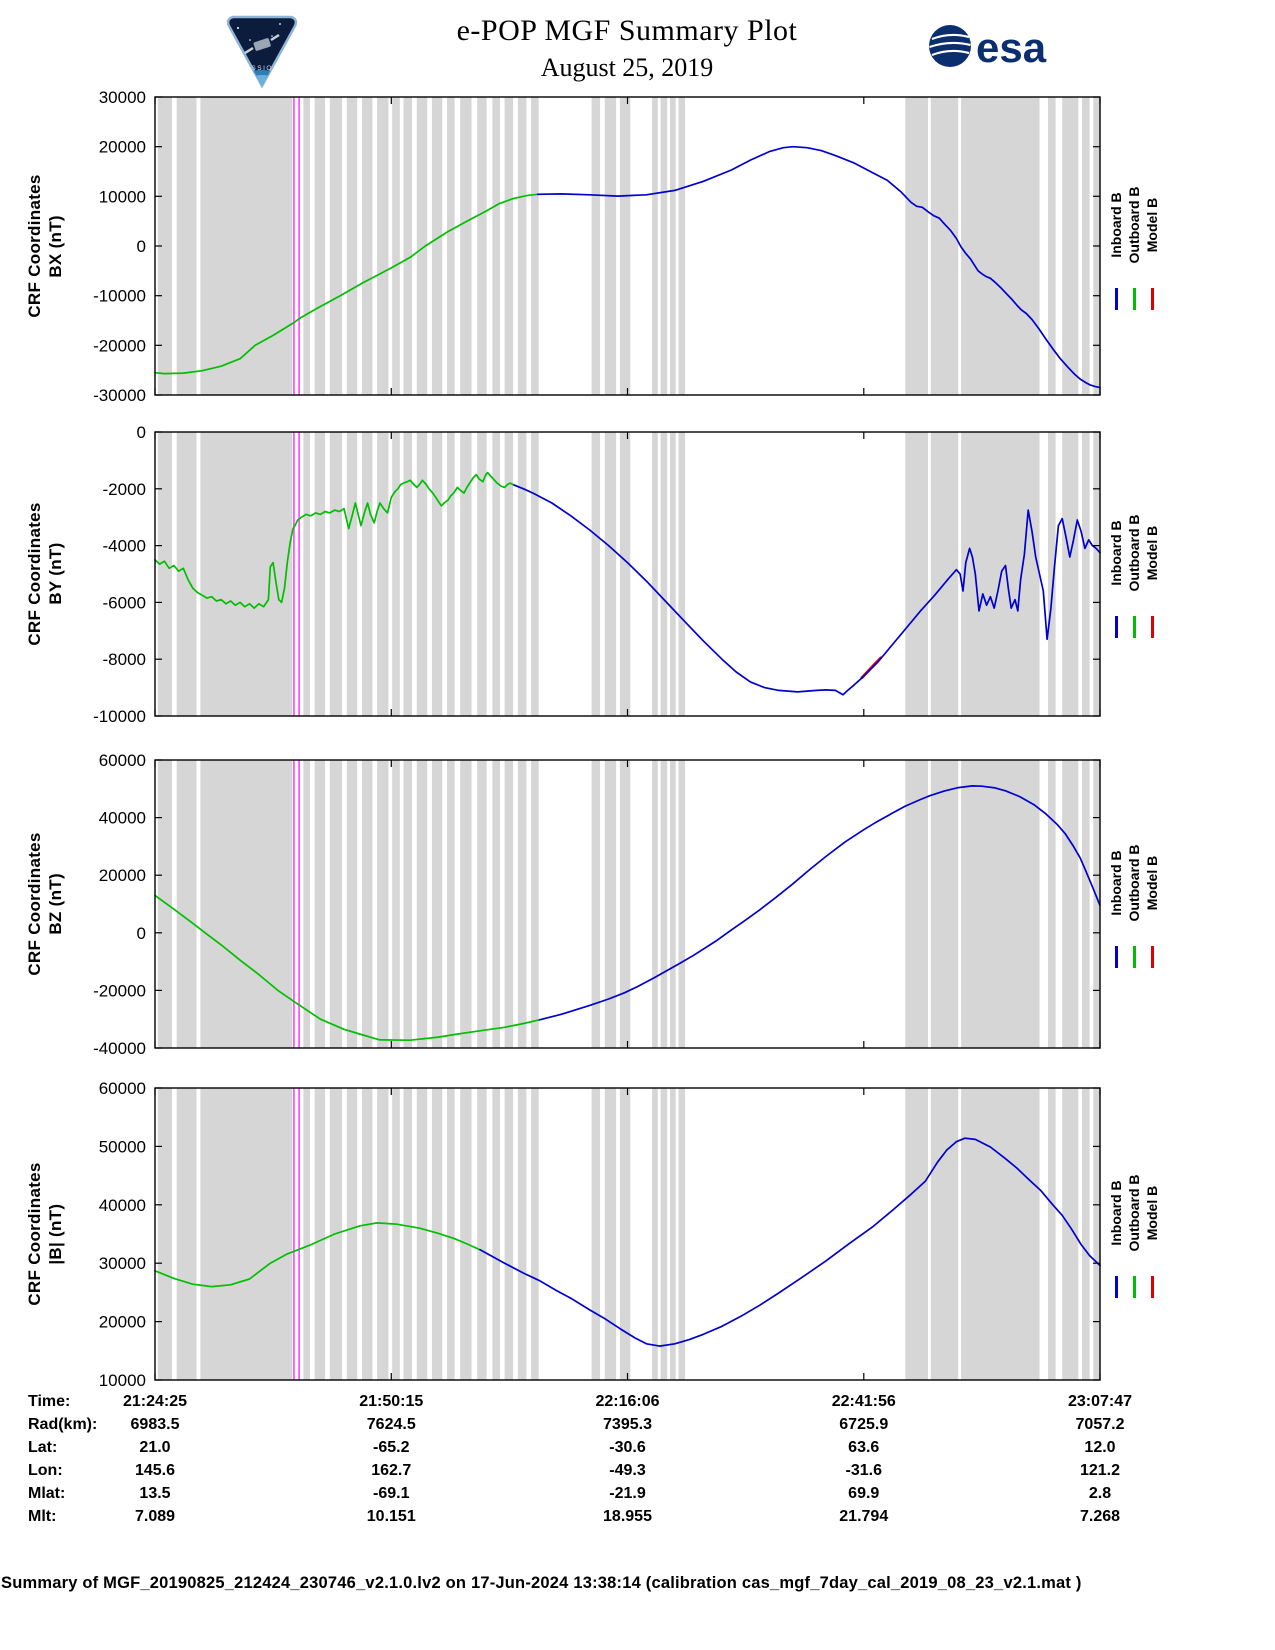  What do you see at coordinates (391, 1470) in the screenshot?
I see `table-cell: 162.7` at bounding box center [391, 1470].